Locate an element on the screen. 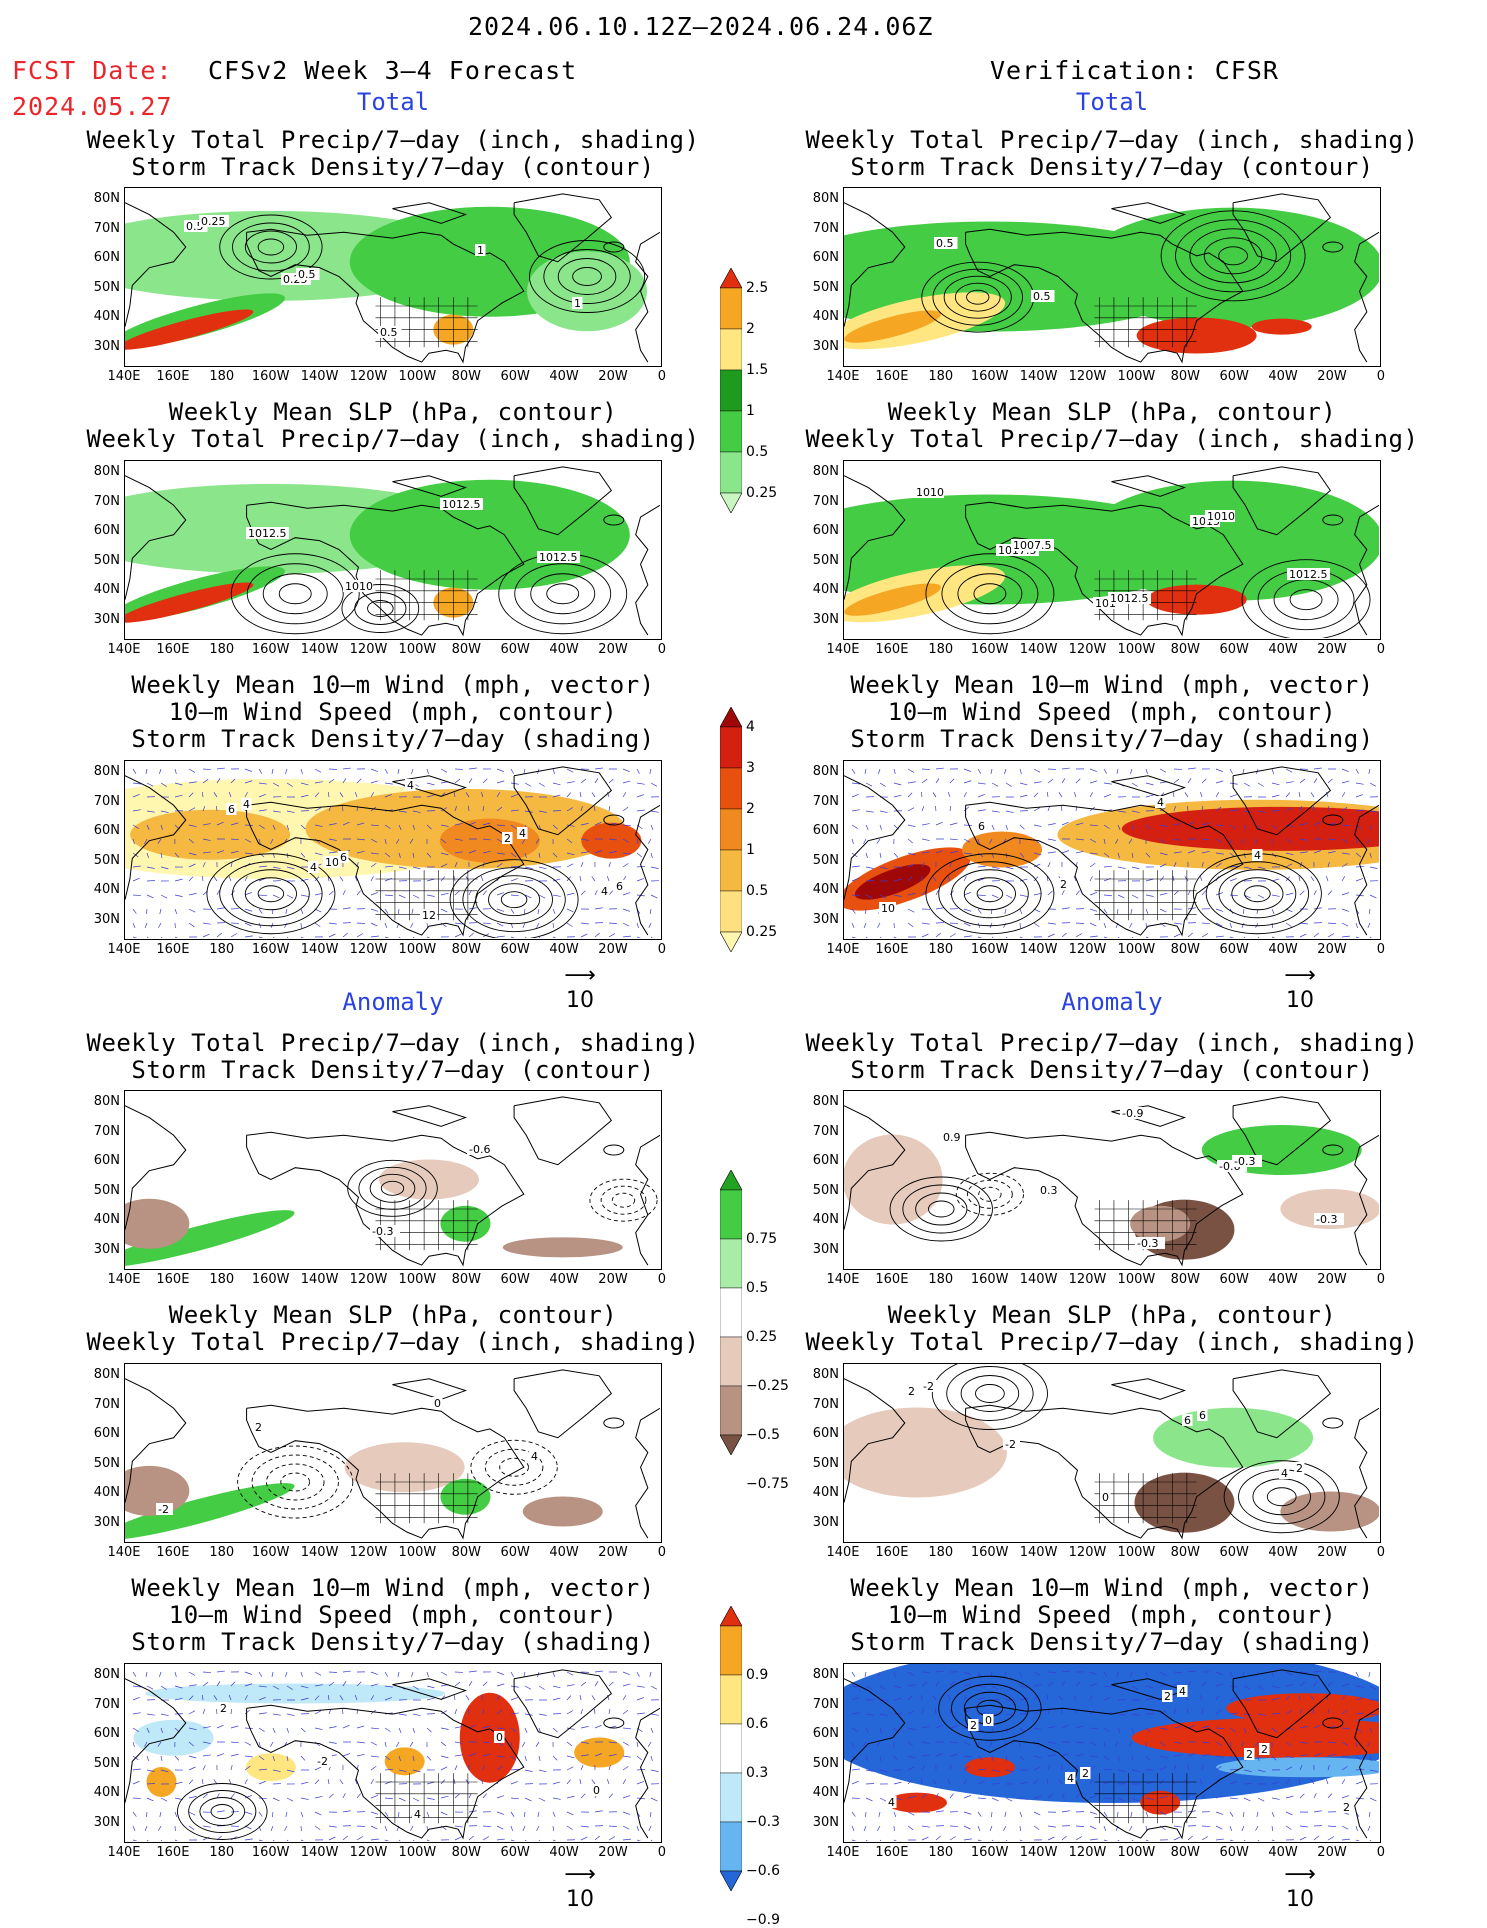 The width and height of the screenshot is (1487, 1928). map-p7: -0.3-0.6 is located at coordinates (393, 1180).